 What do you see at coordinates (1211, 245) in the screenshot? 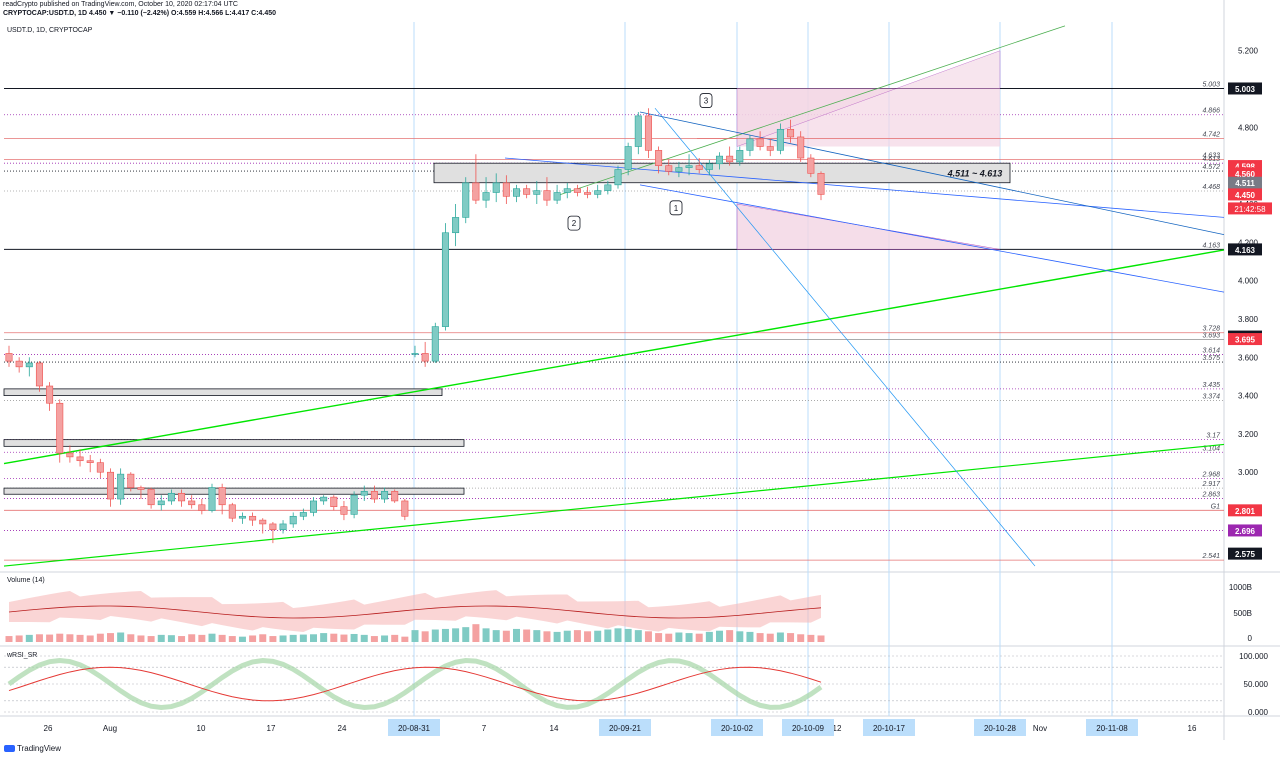
I see `level-label: 4.163` at bounding box center [1211, 245].